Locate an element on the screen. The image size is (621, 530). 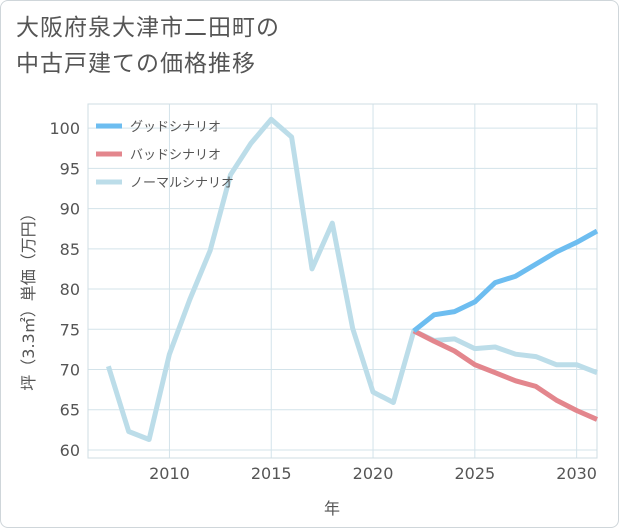
y-tick-label: 90 is located at coordinates (70, 209).